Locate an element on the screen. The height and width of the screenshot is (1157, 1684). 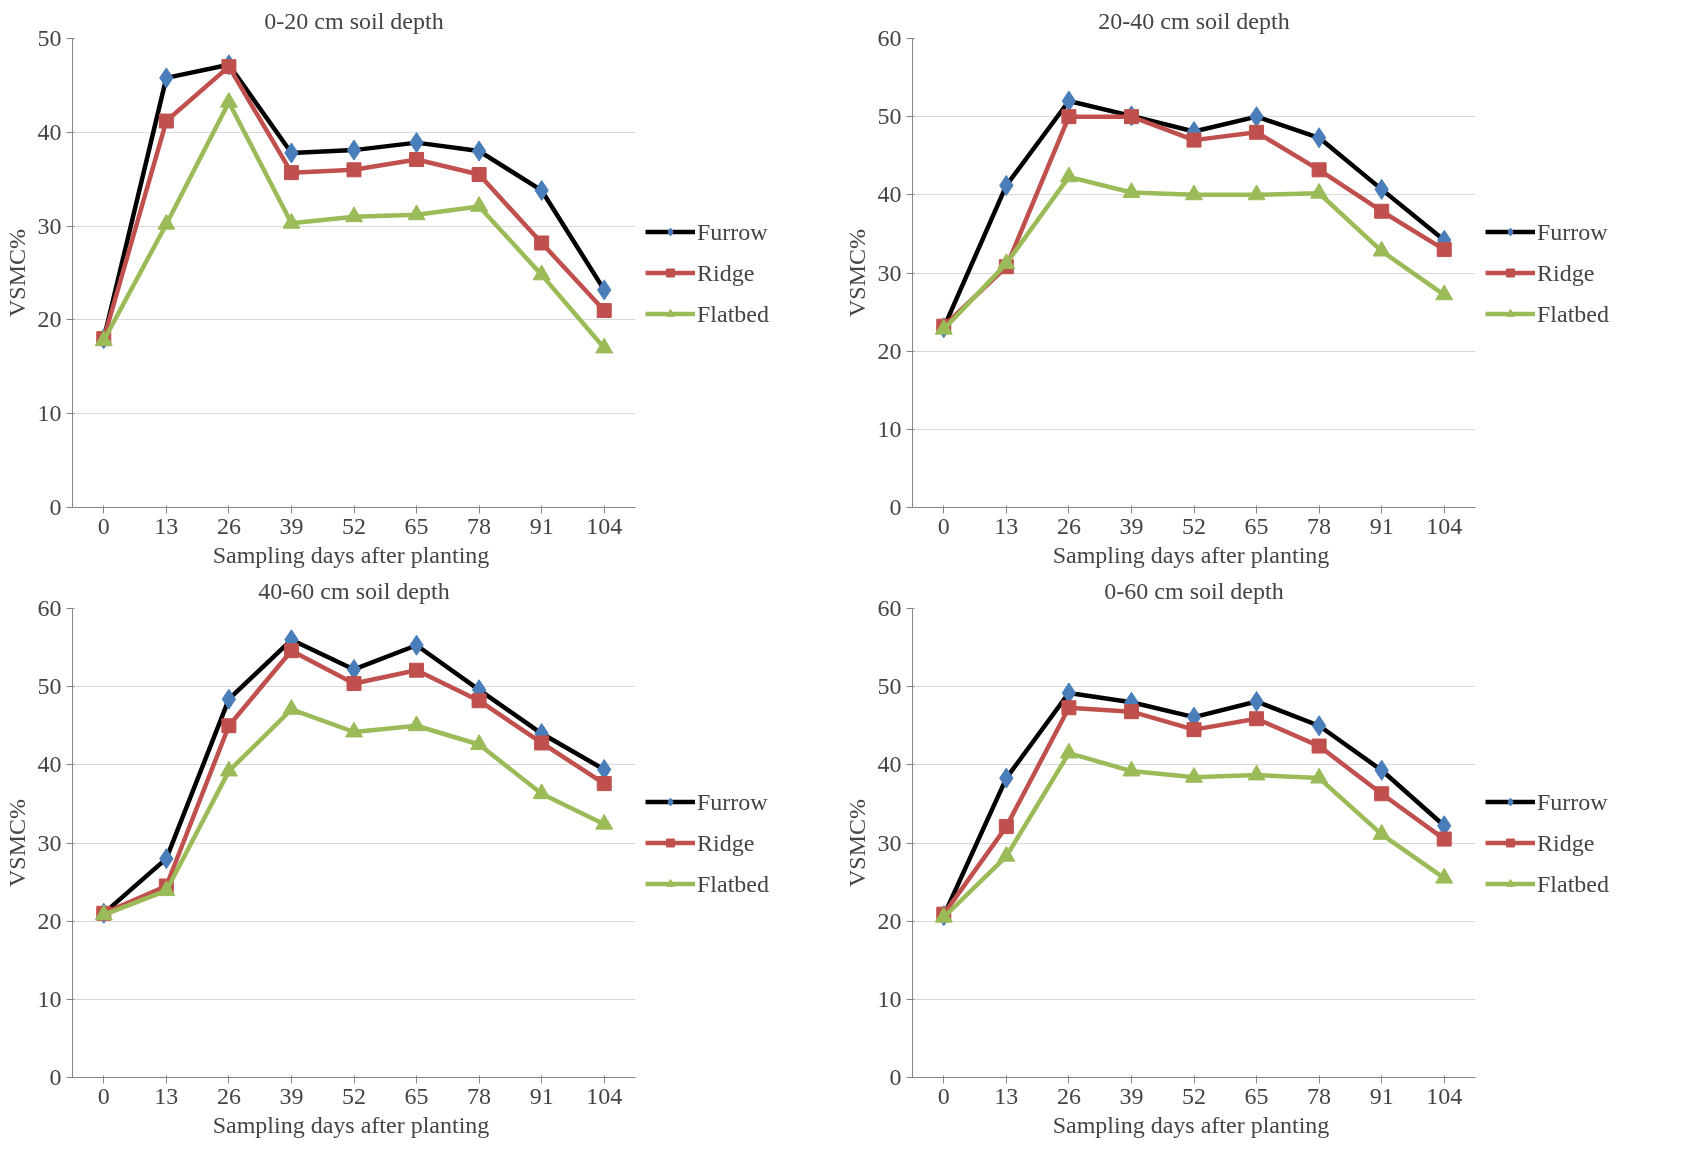
chart-title: 20-40 cm soil depth is located at coordinates (1194, 20).